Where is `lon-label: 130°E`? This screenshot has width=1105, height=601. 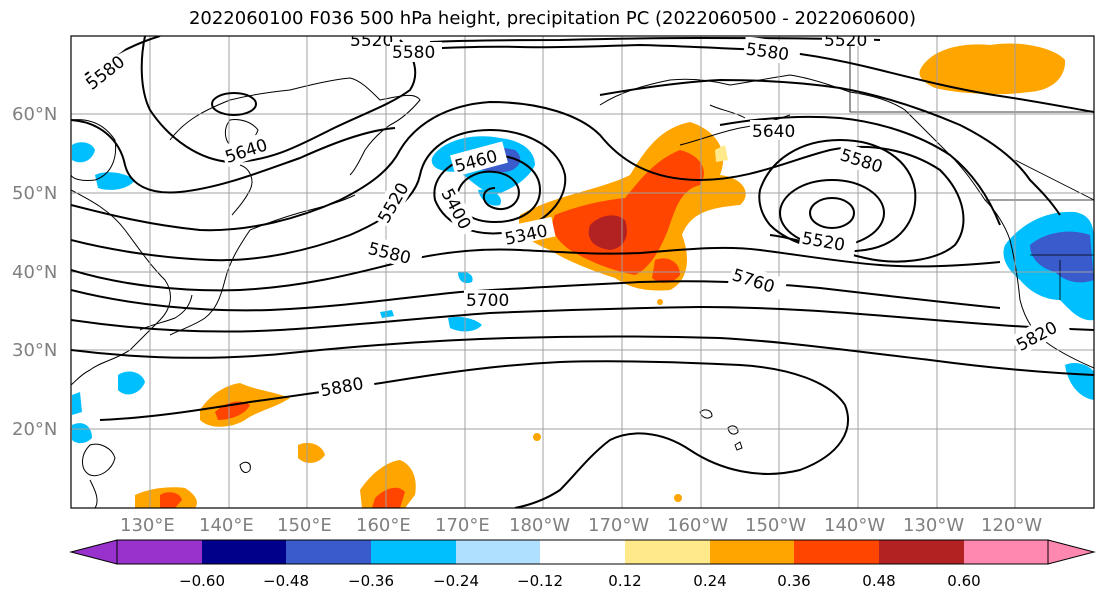 lon-label: 130°E is located at coordinates (147, 525).